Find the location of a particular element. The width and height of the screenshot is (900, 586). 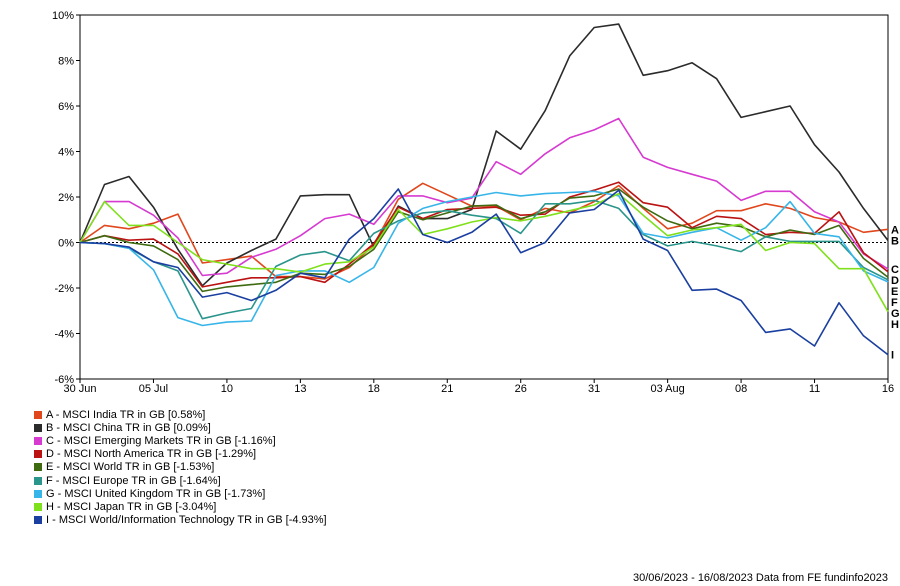

x-tick-label: 21 is located at coordinates (447, 389).